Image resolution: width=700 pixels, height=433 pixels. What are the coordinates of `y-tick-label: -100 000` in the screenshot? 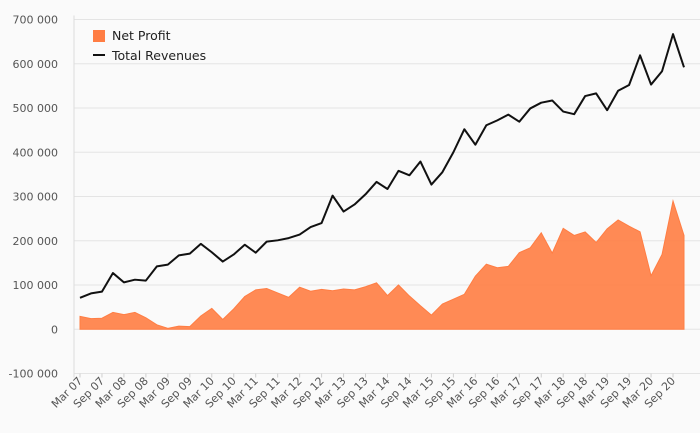 It's located at (33, 374).